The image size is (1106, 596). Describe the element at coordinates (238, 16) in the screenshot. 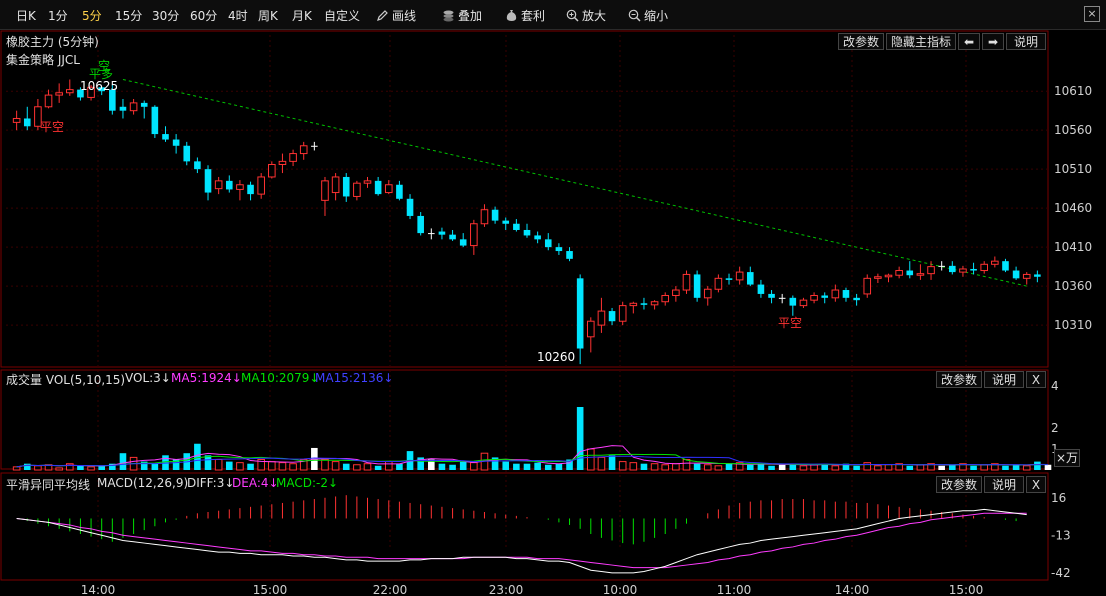

I see `tab-6: 4时` at that location.